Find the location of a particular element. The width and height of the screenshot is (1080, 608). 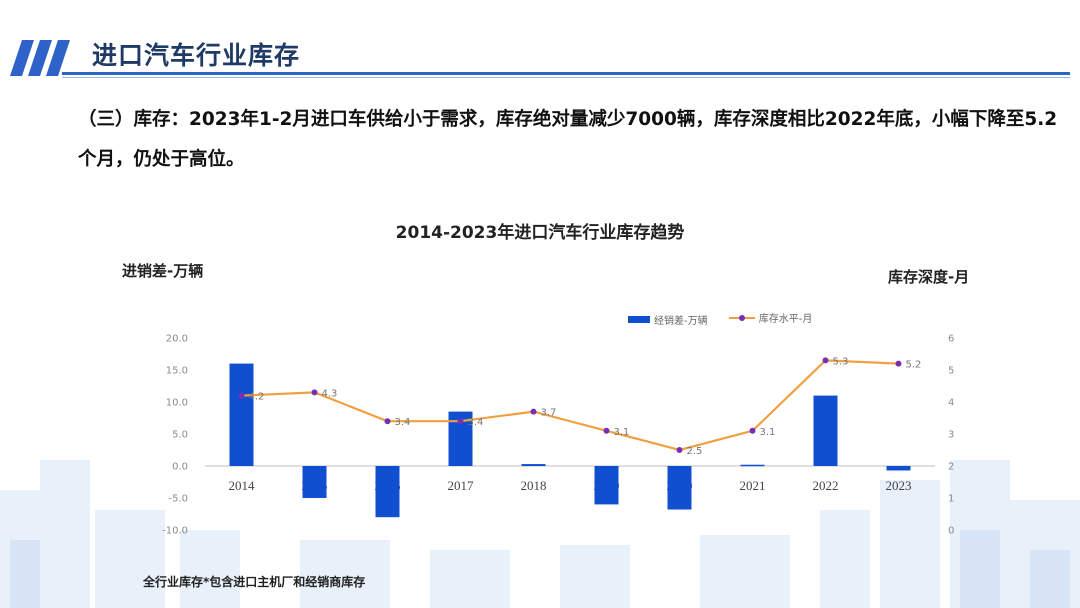

x-axis-tick-label: 2018 is located at coordinates (534, 485).